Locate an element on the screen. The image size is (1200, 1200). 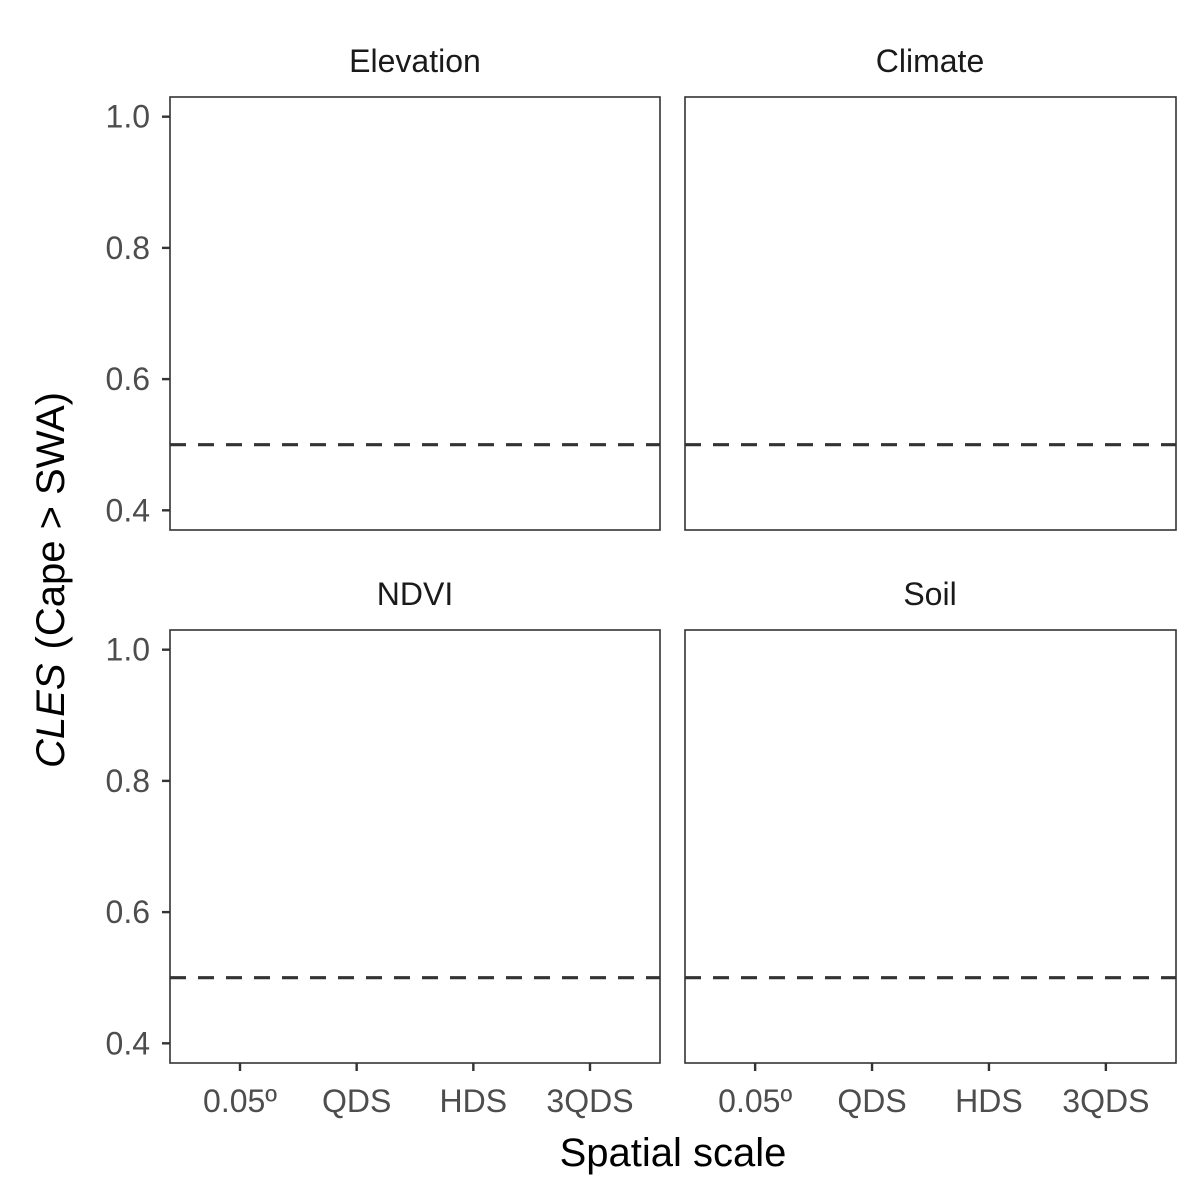
y-axis-title-italic: CLES is located at coordinates (51, 715).